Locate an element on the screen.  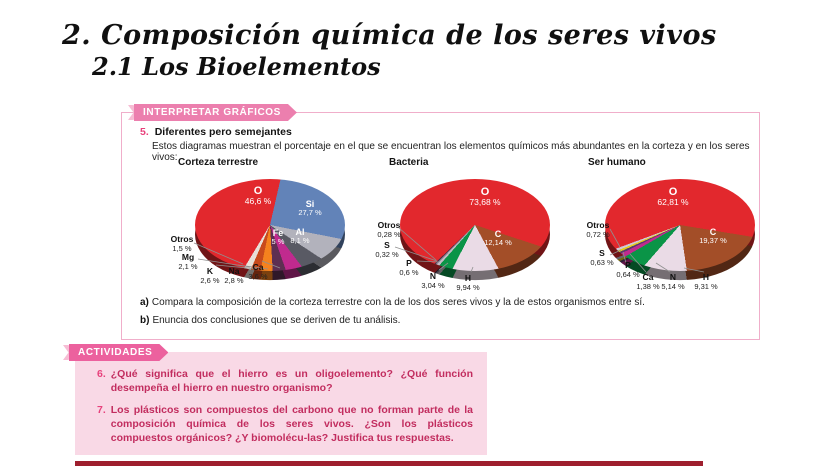
slice-label-O: O 46,6 % is located at coordinates (258, 196).